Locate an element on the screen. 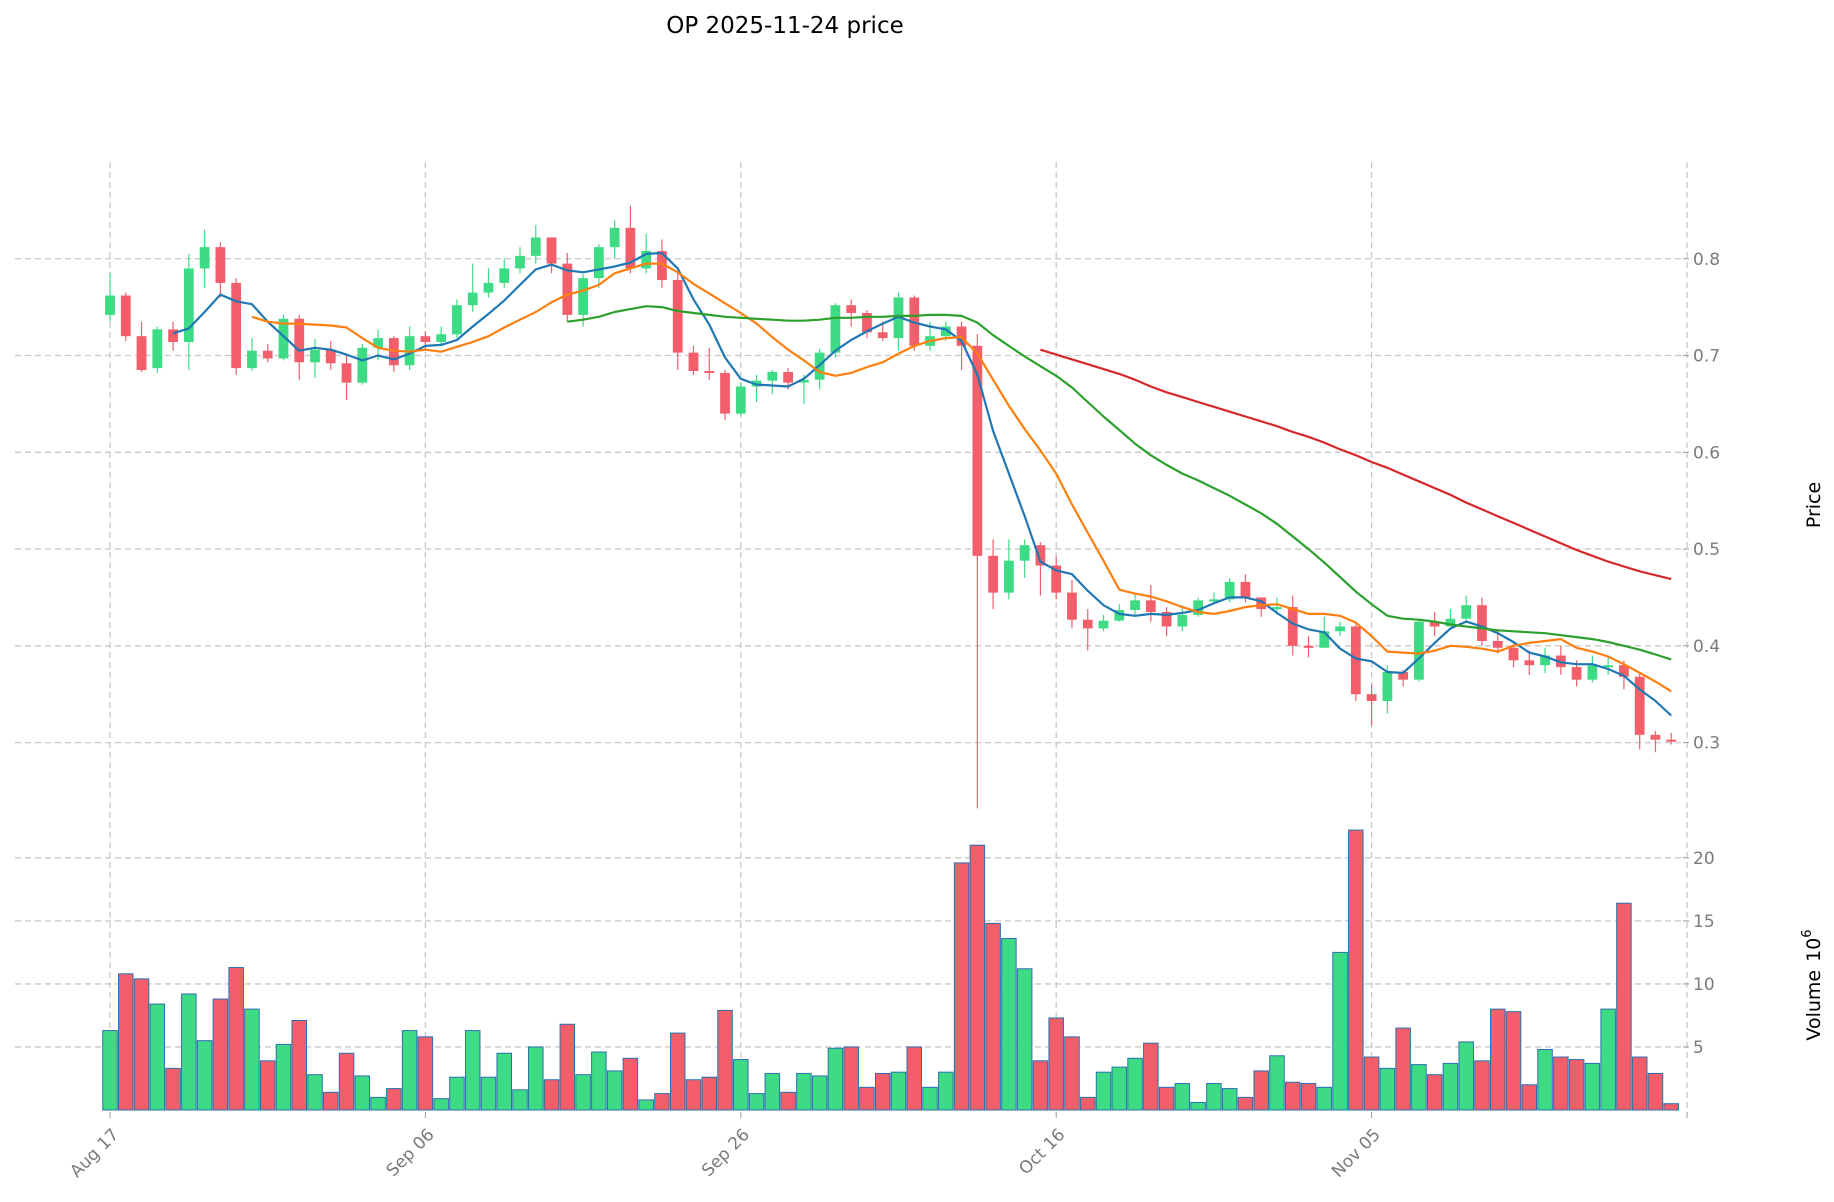  price-axis: 0.3 0.4 0.5 0.6 0.7 0.8 is located at coordinates (1701, 502).